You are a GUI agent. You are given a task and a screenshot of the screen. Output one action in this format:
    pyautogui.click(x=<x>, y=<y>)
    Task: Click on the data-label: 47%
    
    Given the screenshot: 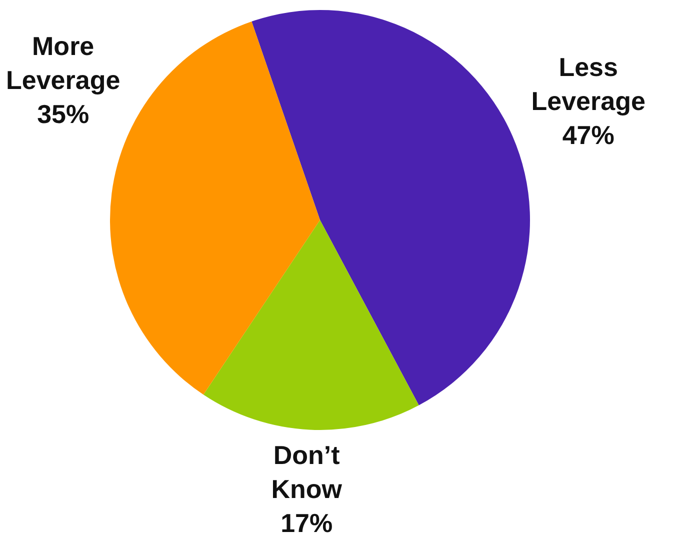 What is the action you would take?
    pyautogui.click(x=588, y=135)
    